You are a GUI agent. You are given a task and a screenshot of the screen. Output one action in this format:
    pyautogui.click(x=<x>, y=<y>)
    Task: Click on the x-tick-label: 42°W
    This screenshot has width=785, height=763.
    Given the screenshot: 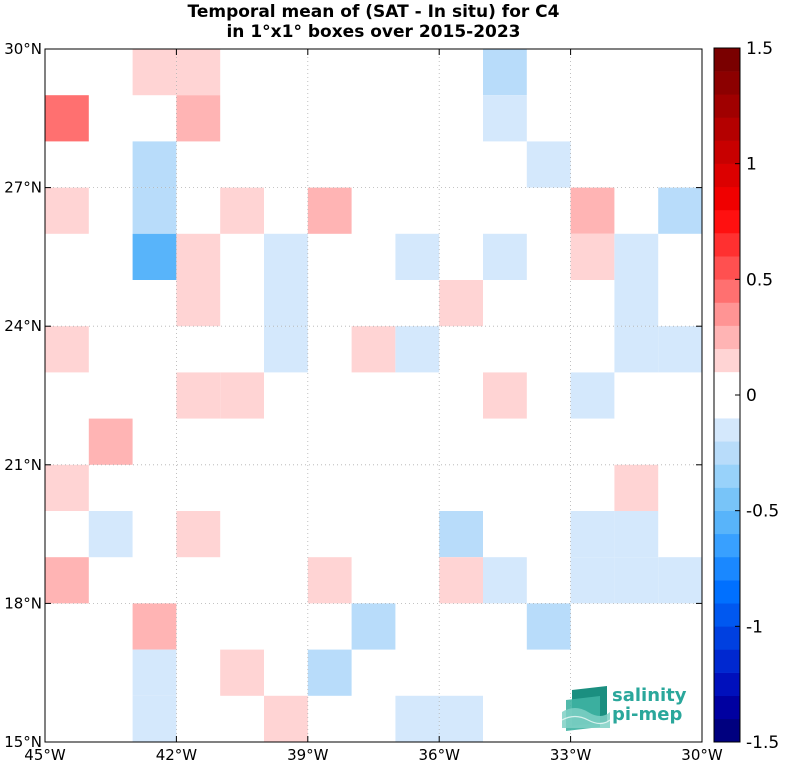 What is the action you would take?
    pyautogui.click(x=177, y=754)
    